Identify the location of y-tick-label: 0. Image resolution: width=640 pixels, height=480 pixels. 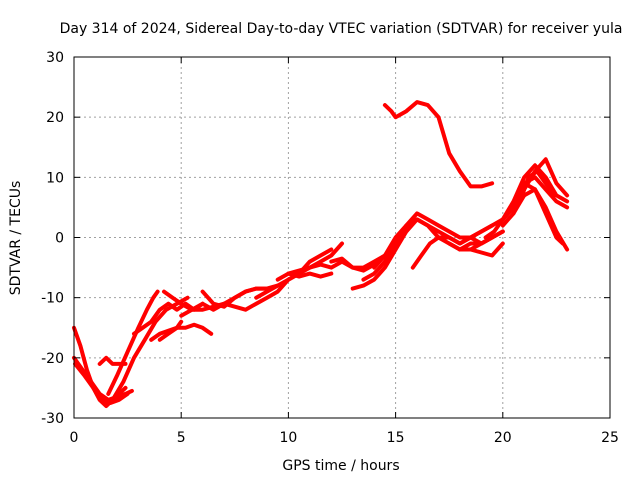
(59, 239).